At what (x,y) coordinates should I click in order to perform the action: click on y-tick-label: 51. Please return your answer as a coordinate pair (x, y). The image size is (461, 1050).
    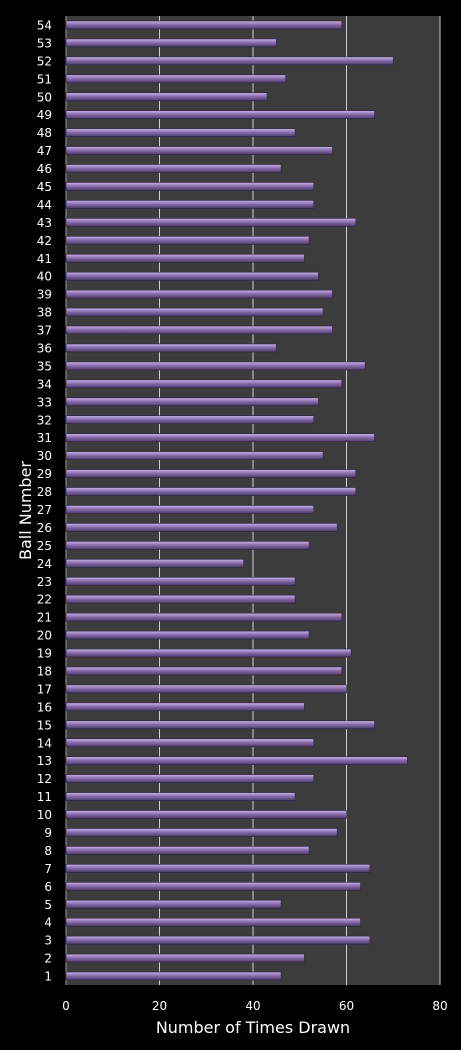
    Looking at the image, I should click on (44, 79).